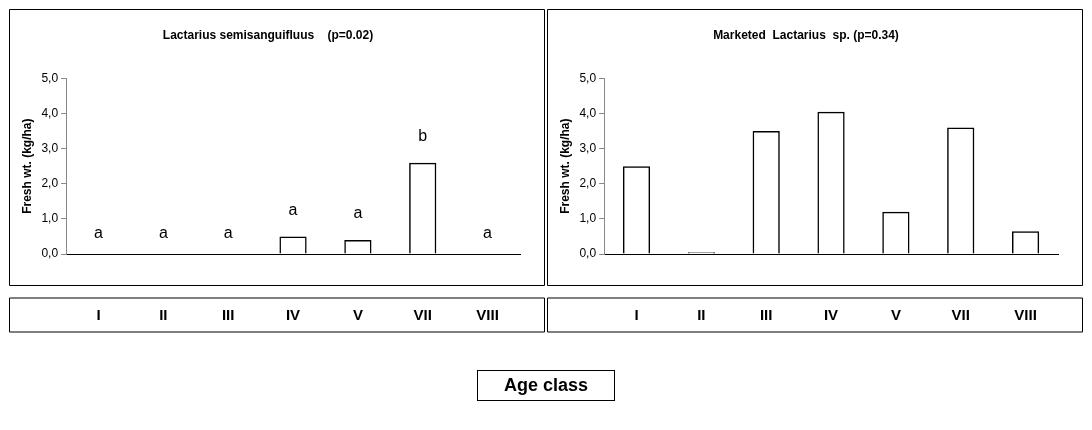 This screenshot has height=430, width=1092. I want to click on x-axis-title: Age class, so click(546, 385).